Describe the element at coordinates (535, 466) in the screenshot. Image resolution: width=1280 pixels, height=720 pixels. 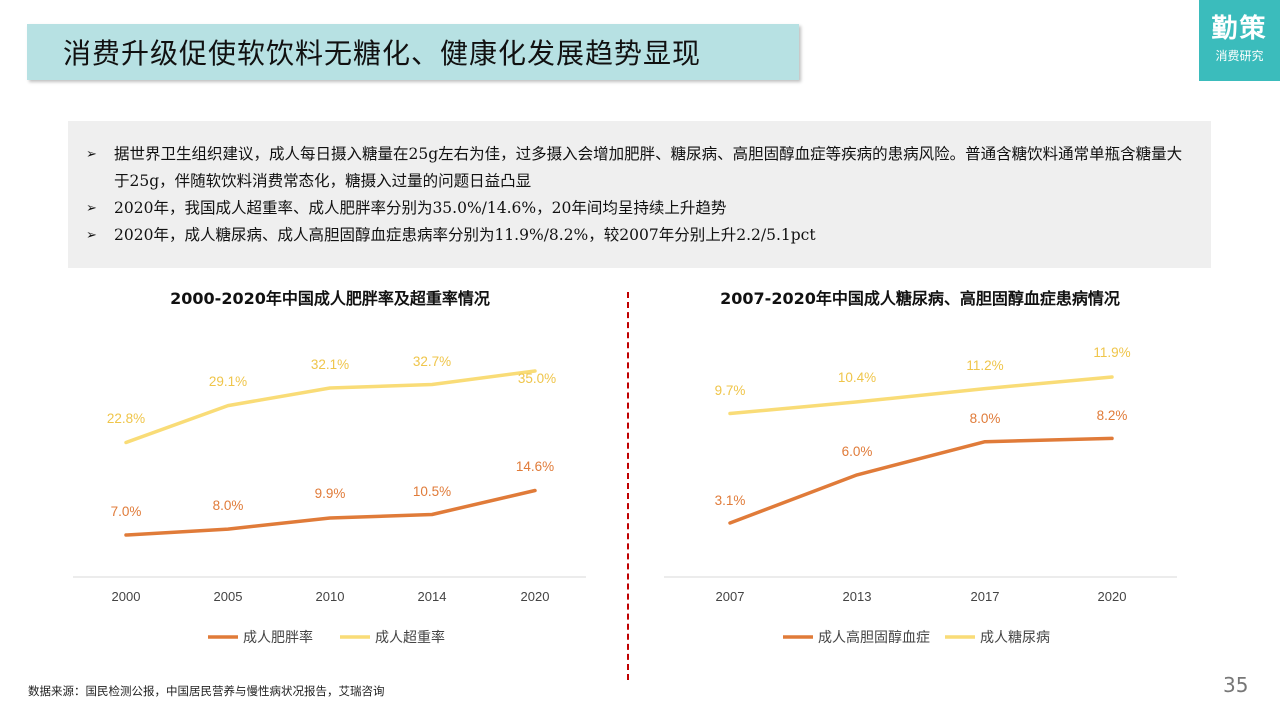
I see `data-label: 14.6%` at that location.